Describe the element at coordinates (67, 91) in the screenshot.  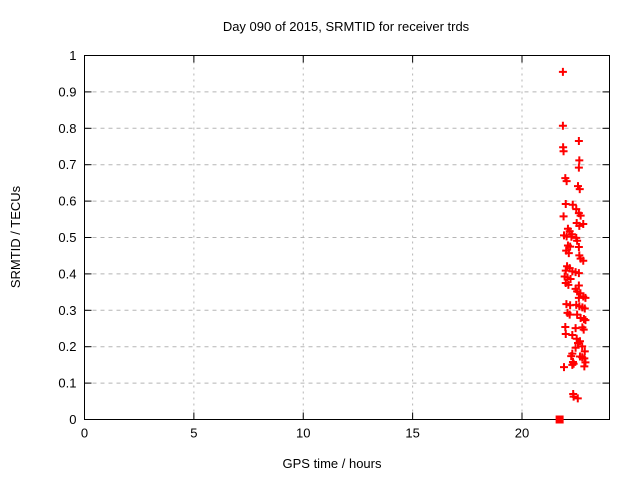
I see `y-tick-label: 0.9` at that location.